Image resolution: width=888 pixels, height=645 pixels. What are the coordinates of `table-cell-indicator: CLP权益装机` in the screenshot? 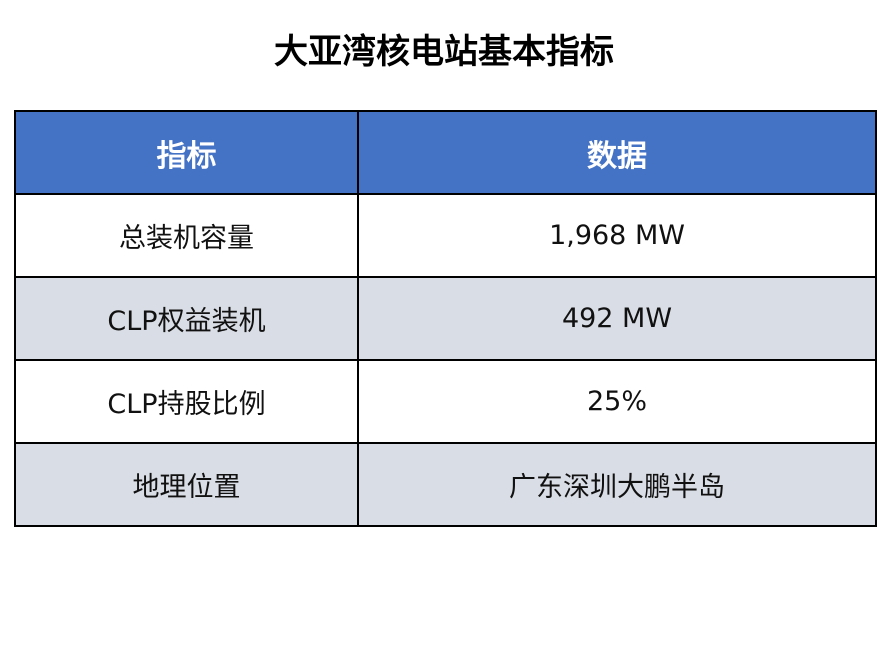 It's located at (186, 318).